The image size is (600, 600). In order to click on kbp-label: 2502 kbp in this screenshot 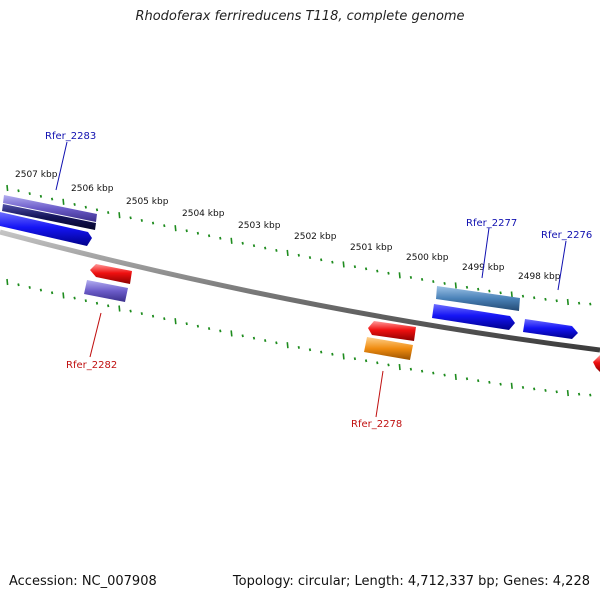, I will do `click(315, 237)`.